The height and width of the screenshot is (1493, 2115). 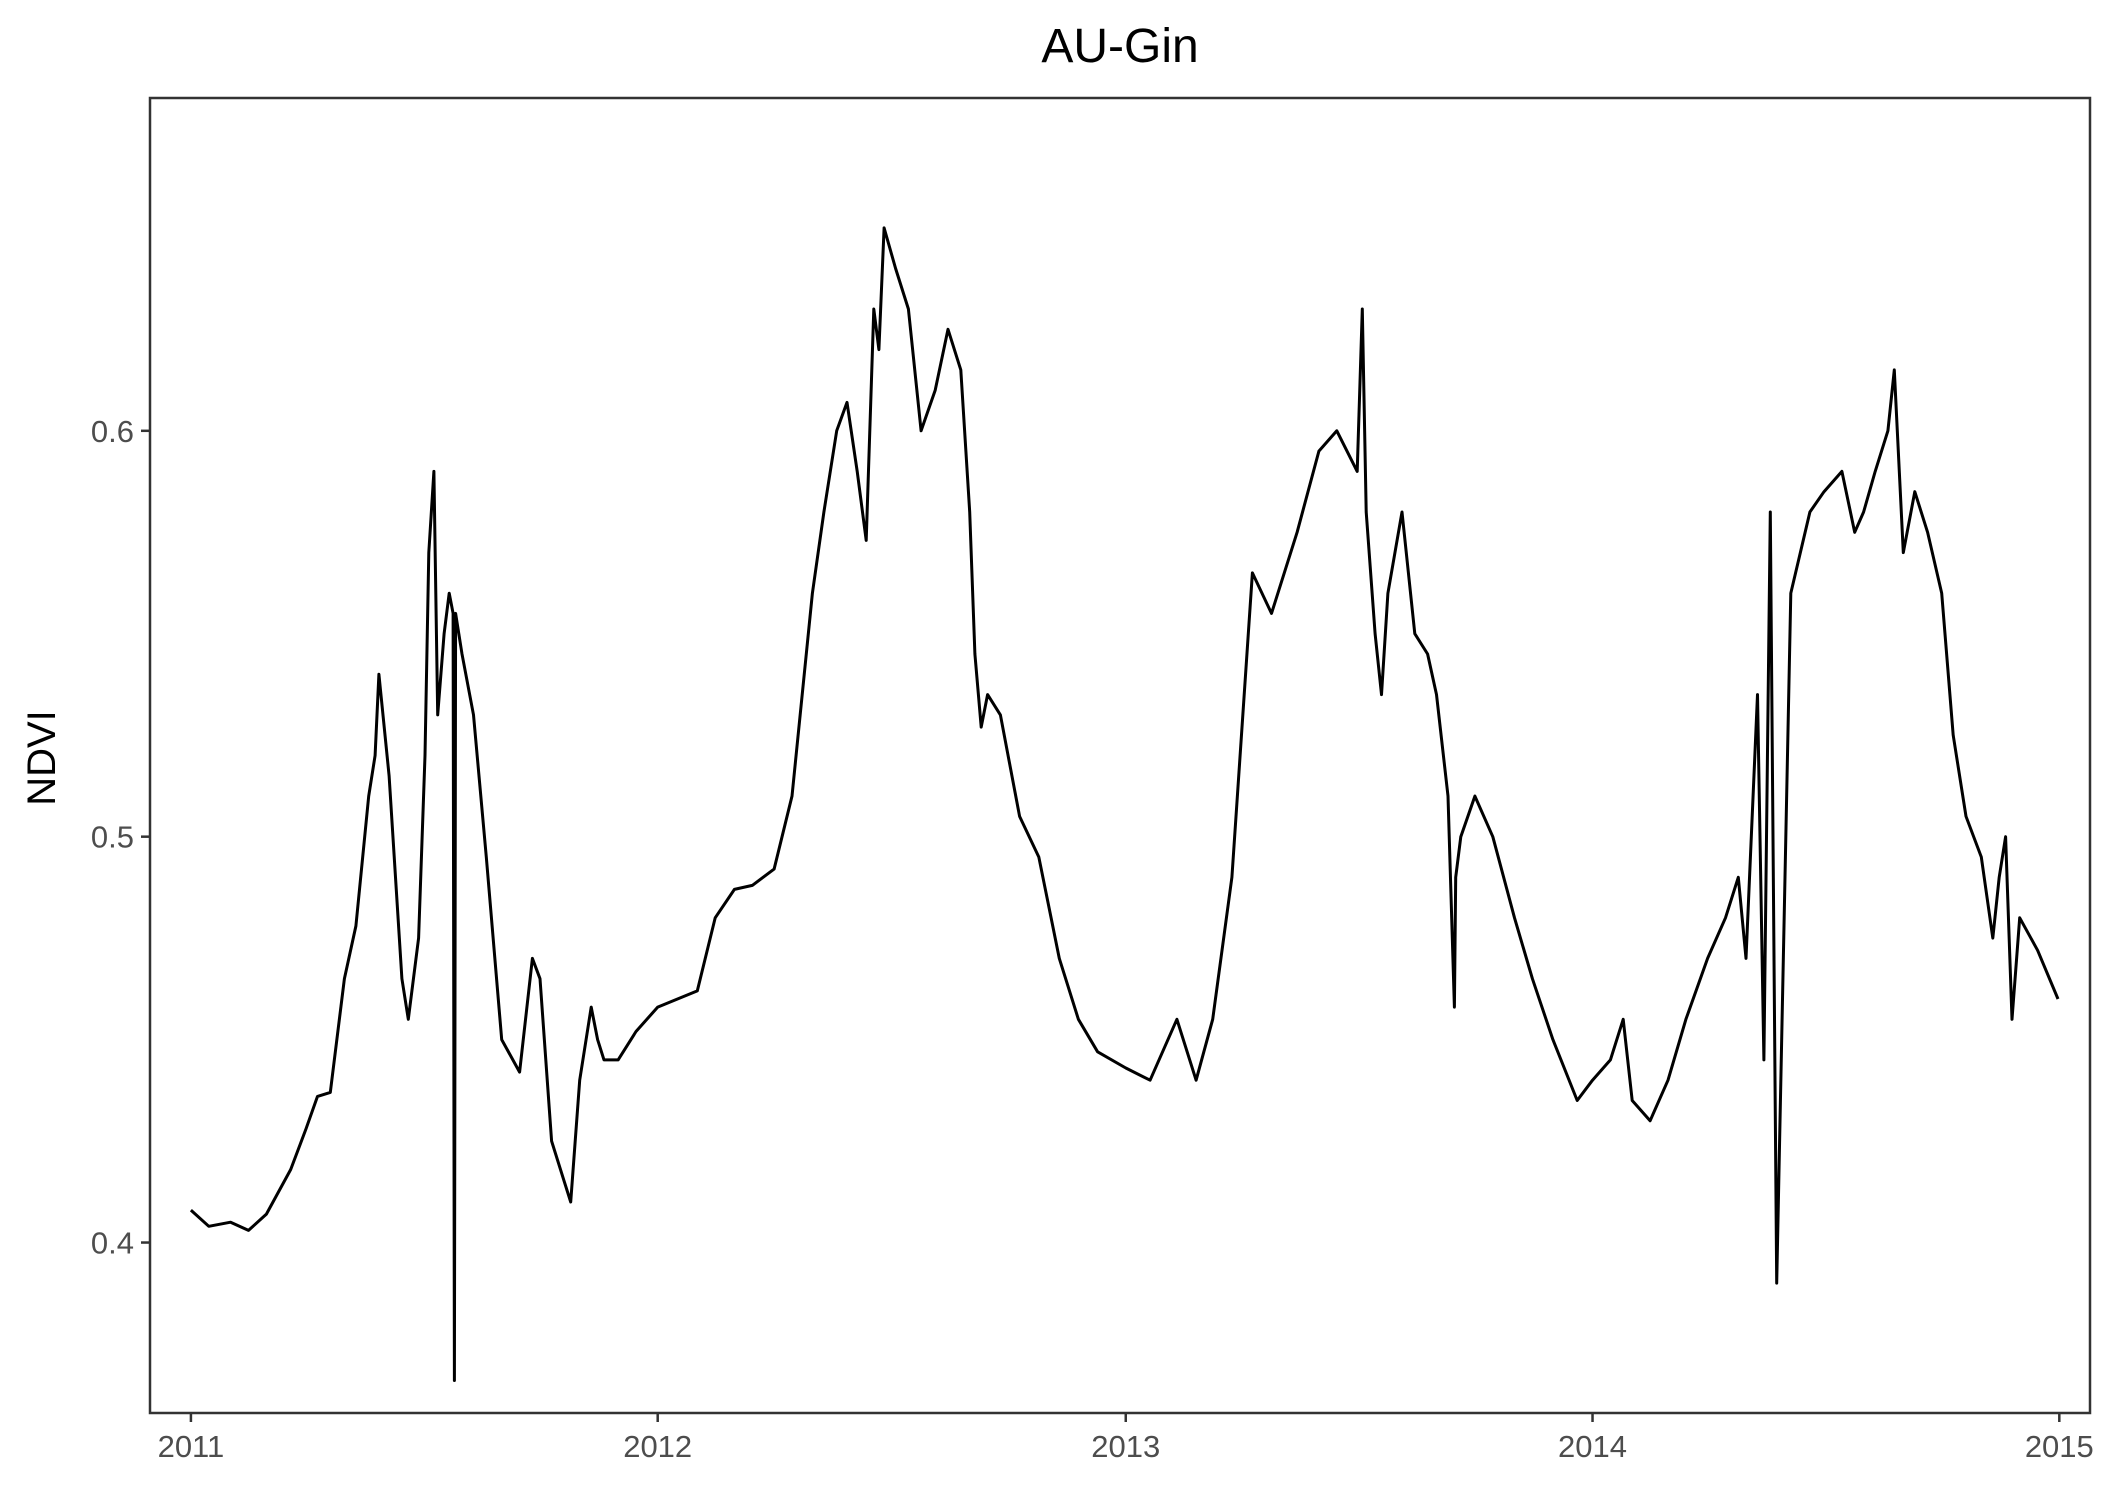 I want to click on y-tick-label: 0.6, so click(x=112, y=431).